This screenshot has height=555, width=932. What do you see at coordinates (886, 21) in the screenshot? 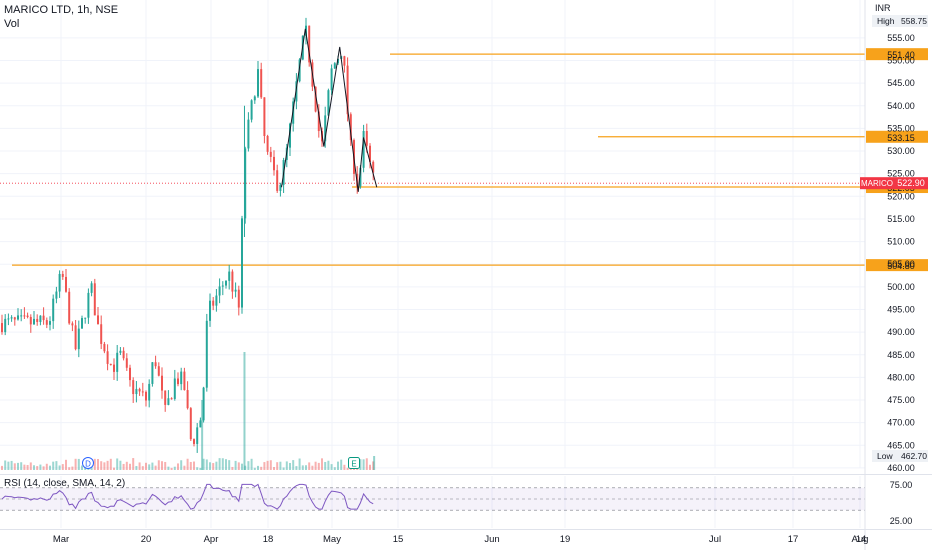
I see `high-label: High` at bounding box center [886, 21].